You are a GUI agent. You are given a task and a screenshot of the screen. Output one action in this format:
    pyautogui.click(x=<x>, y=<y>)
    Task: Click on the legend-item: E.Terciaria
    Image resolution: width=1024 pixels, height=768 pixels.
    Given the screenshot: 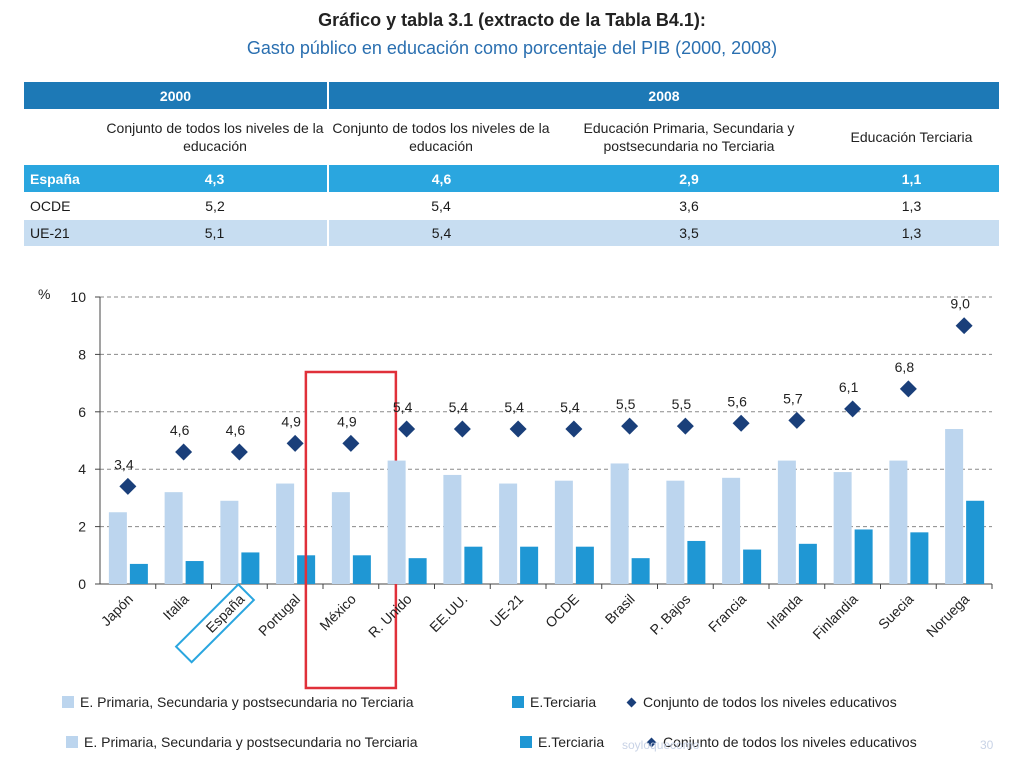 What is the action you would take?
    pyautogui.click(x=562, y=742)
    